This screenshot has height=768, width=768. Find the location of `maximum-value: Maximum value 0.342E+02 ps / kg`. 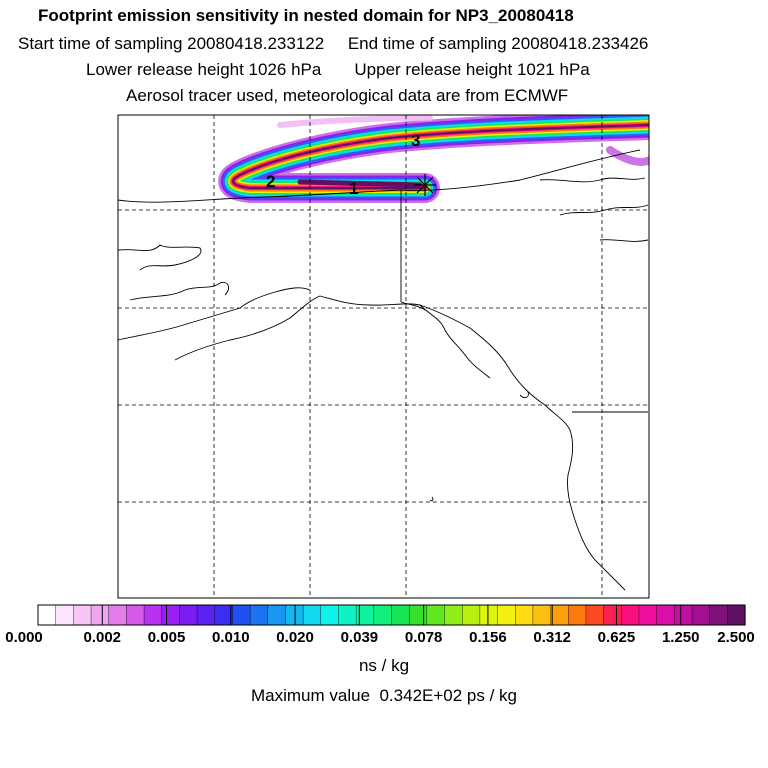

maximum-value: Maximum value 0.342E+02 ps / kg is located at coordinates (384, 695).